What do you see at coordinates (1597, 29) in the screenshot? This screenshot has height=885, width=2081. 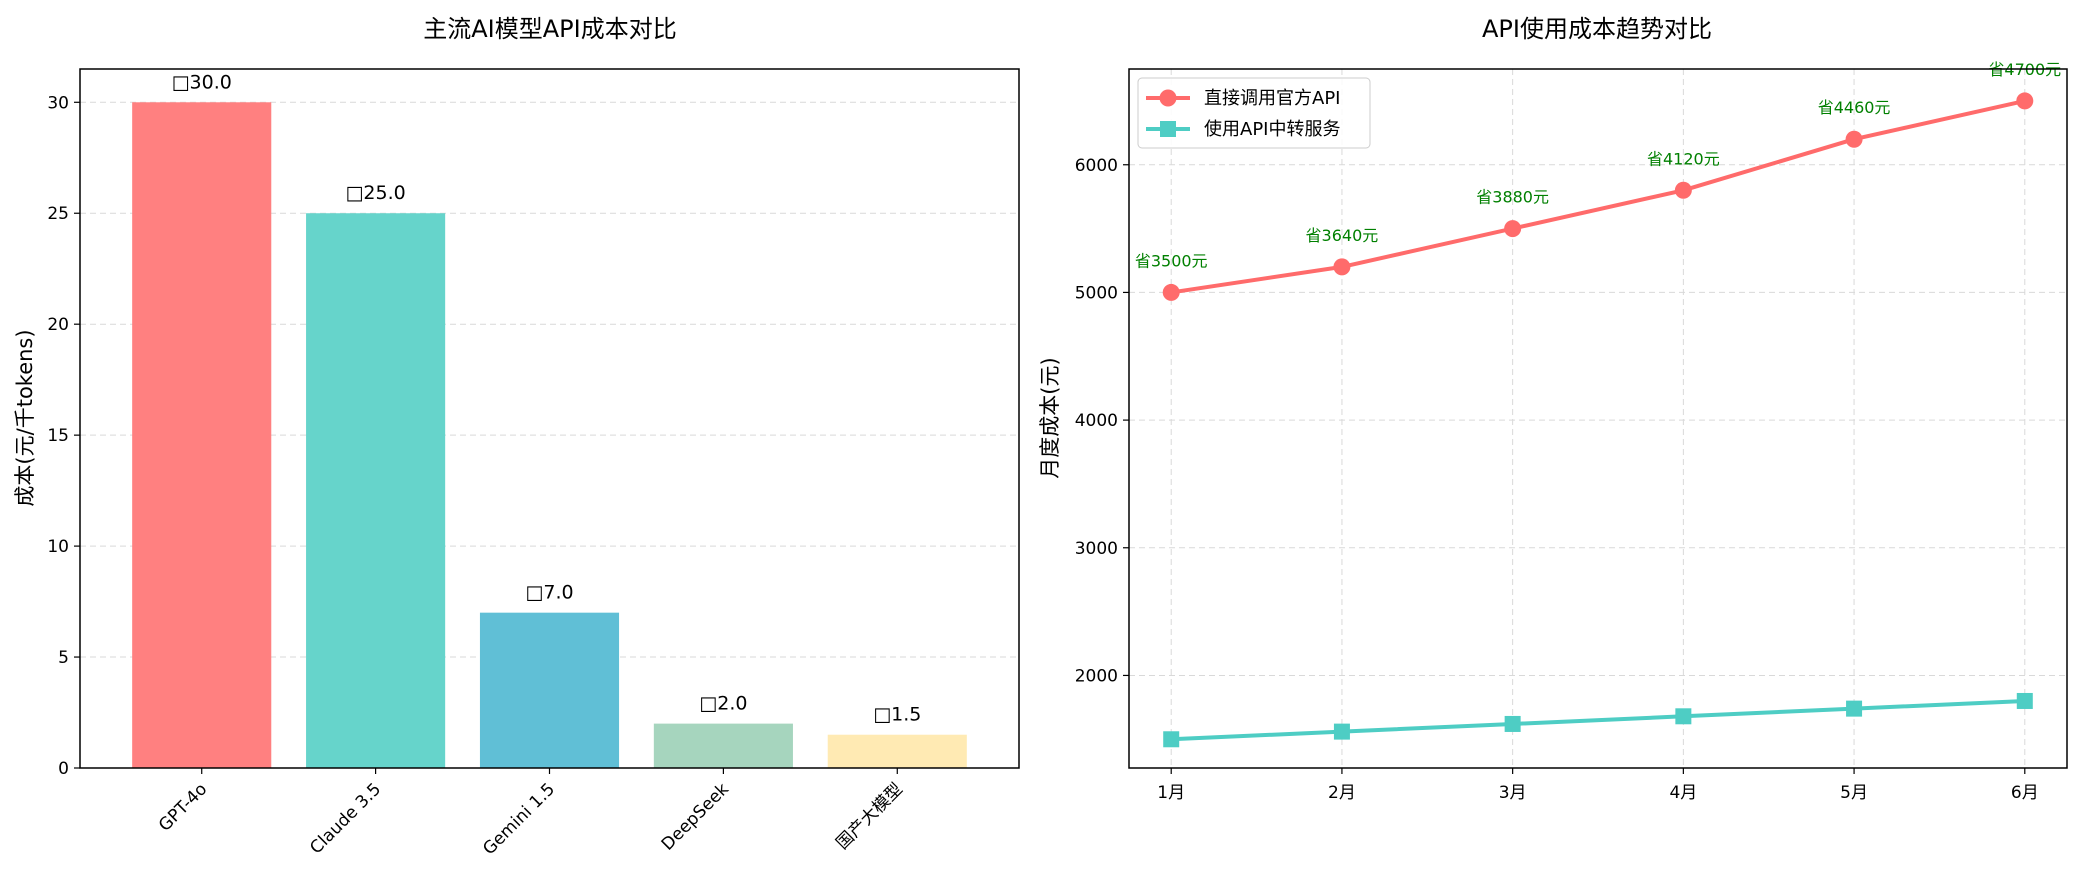 I see `line-chart-title: API使用成本趋势对比` at bounding box center [1597, 29].